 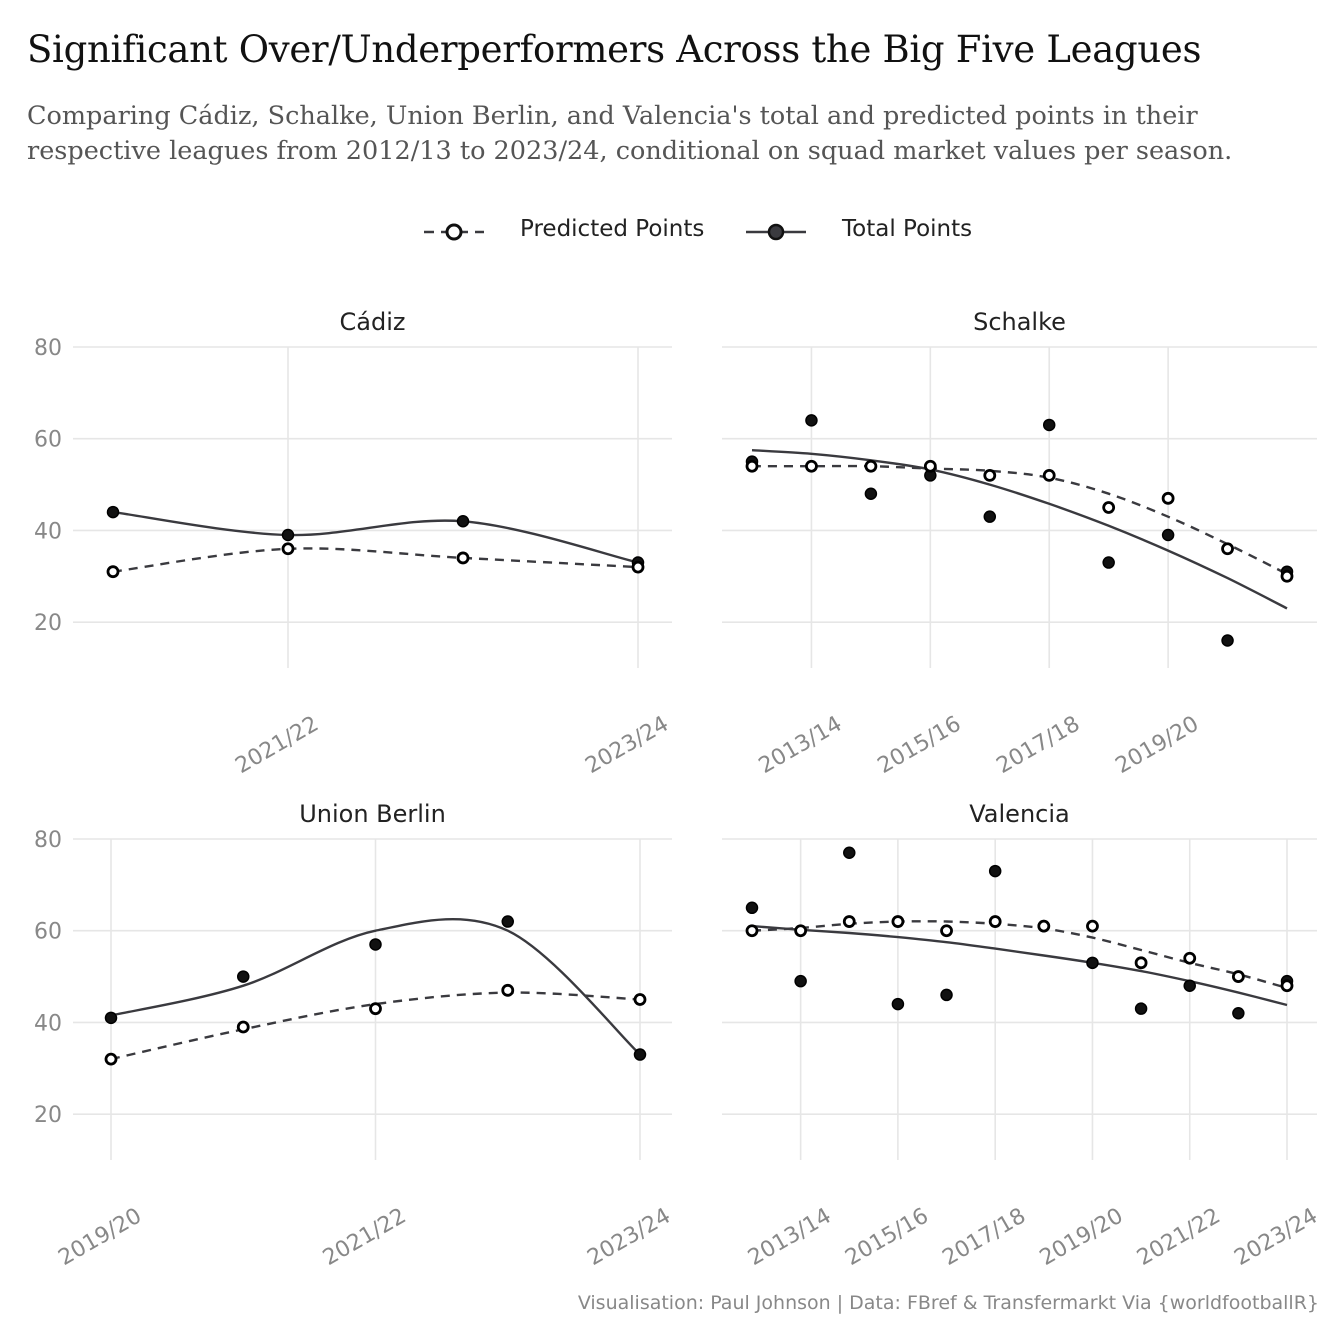 I want to click on panel-title: Cádiz, so click(x=373, y=322).